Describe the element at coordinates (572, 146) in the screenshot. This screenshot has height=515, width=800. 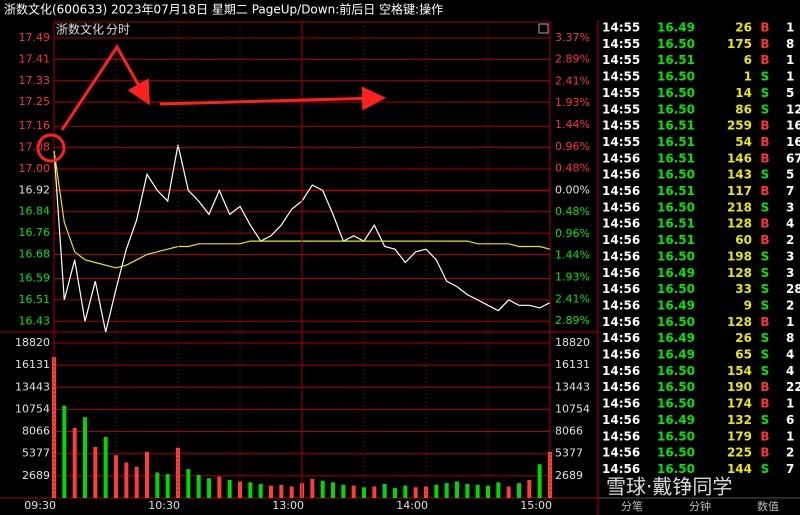
I see `y2-tick-label: 0.96%` at that location.